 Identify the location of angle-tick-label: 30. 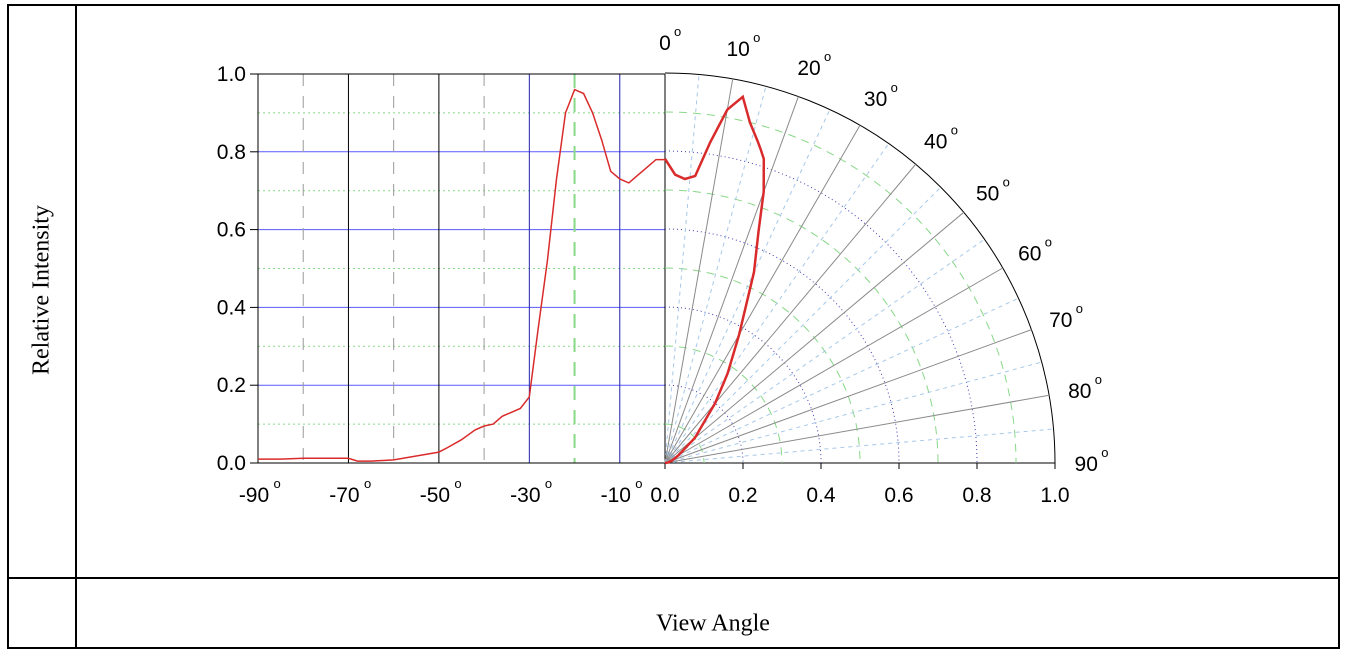
(875, 99).